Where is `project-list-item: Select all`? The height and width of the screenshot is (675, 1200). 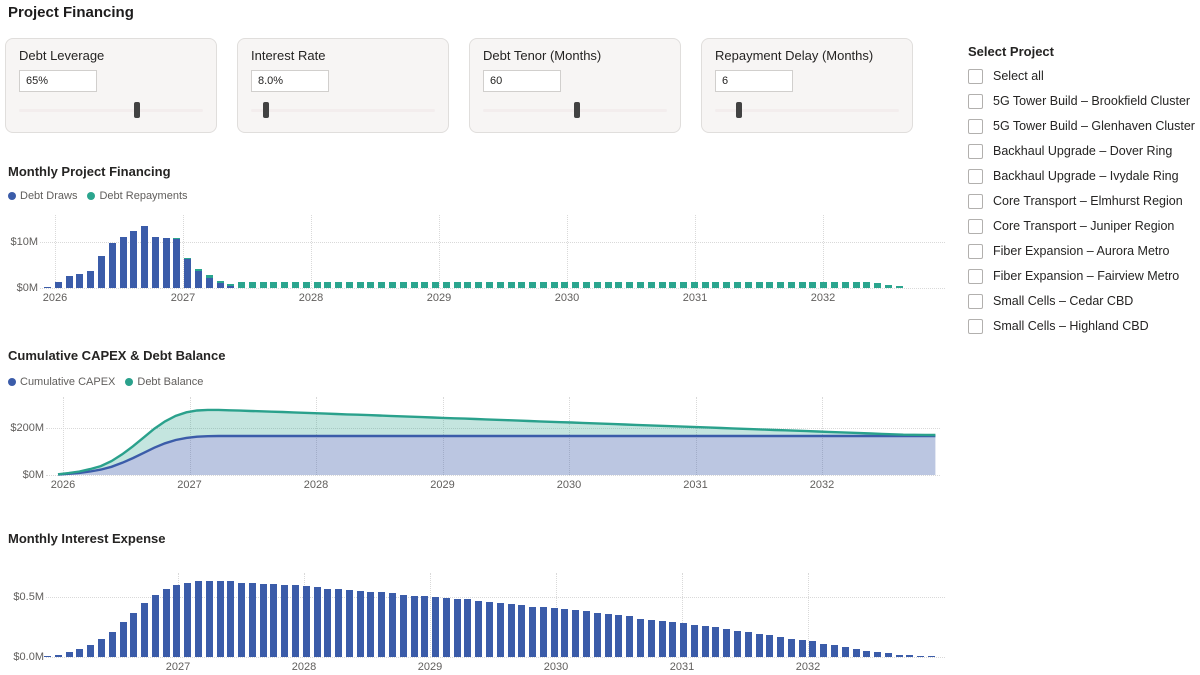 project-list-item: Select all is located at coordinates (1084, 76).